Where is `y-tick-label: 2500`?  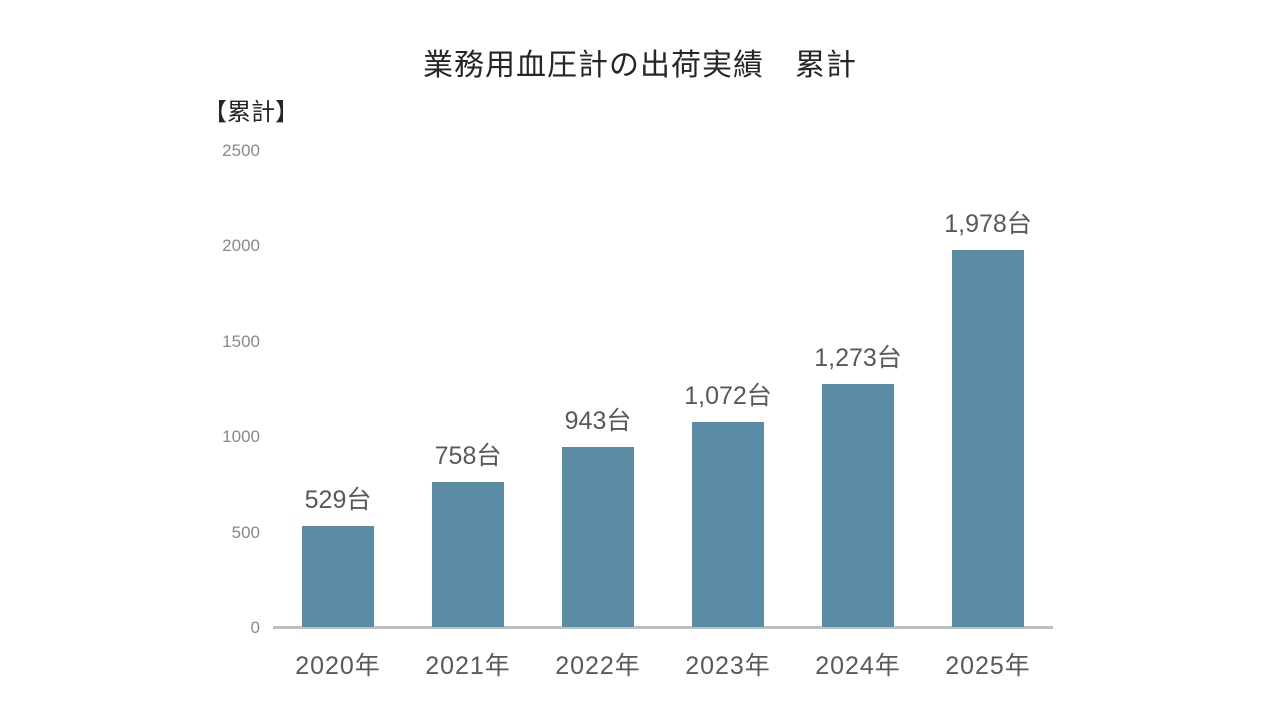
y-tick-label: 2500 is located at coordinates (241, 150).